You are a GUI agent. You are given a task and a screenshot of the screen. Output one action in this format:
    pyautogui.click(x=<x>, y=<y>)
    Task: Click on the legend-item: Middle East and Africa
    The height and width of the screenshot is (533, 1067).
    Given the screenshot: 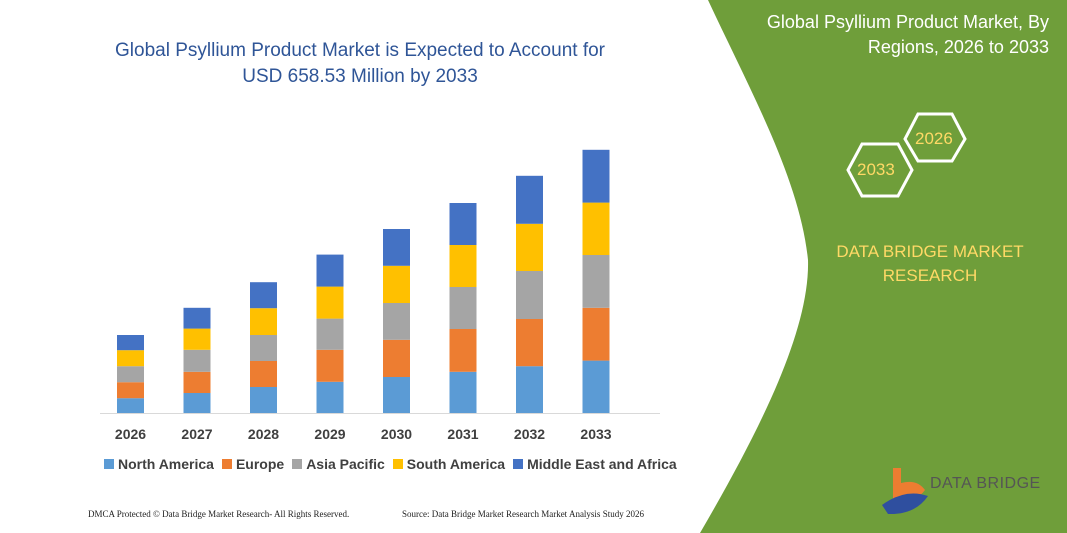 What is the action you would take?
    pyautogui.click(x=595, y=464)
    